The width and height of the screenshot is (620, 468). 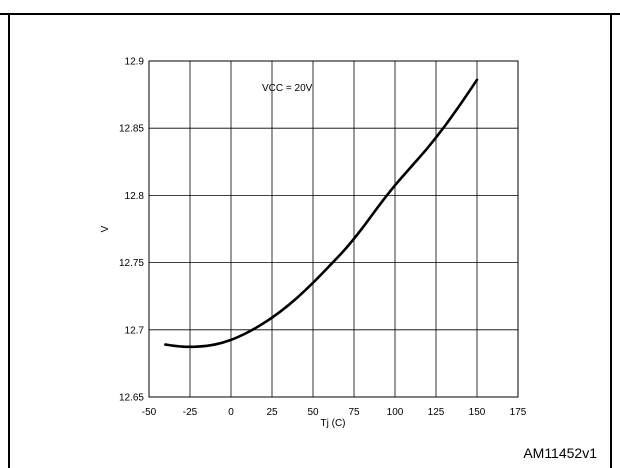 I want to click on x-tick-label: 175, so click(x=518, y=412).